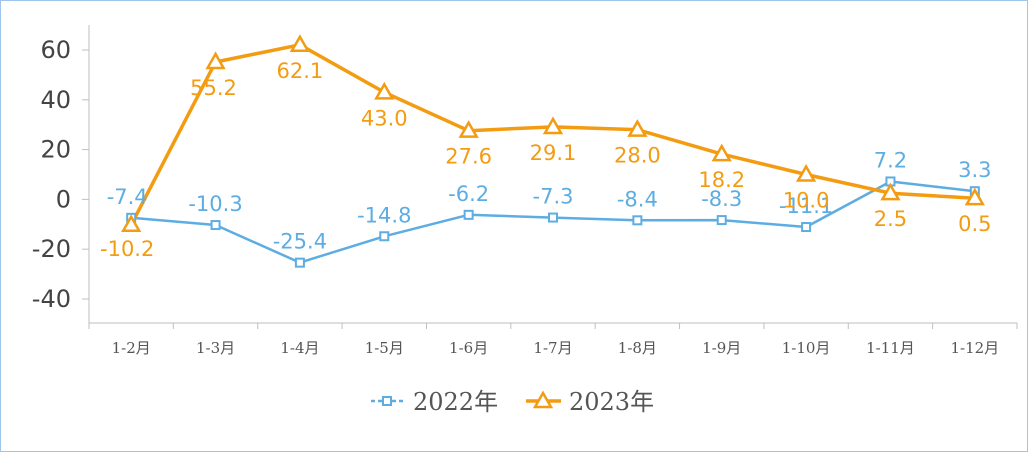 This screenshot has width=1028, height=452. What do you see at coordinates (553, 153) in the screenshot?
I see `series-2023-data-label: 29.1` at bounding box center [553, 153].